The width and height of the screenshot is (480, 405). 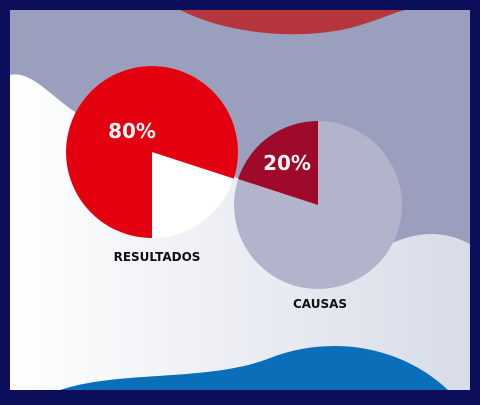 What do you see at coordinates (287, 163) in the screenshot?
I see `slice-label-20: 20%` at bounding box center [287, 163].